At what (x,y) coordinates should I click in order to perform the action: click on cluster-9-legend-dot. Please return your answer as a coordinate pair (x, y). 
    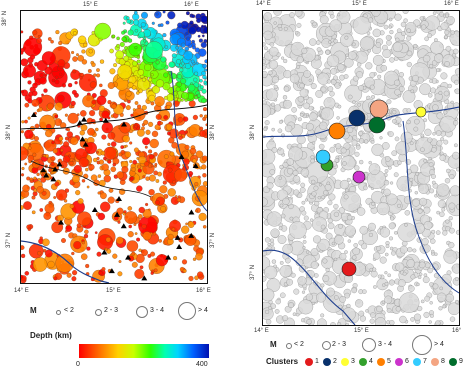
    Looking at the image, I should click on (453, 362).